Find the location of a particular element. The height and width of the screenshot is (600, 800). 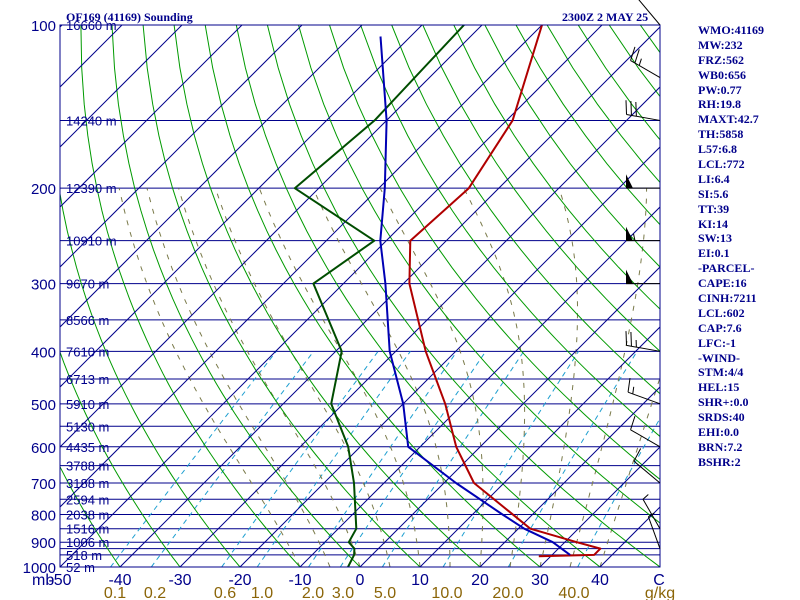

index-item: STM:4/4 is located at coordinates (721, 372).